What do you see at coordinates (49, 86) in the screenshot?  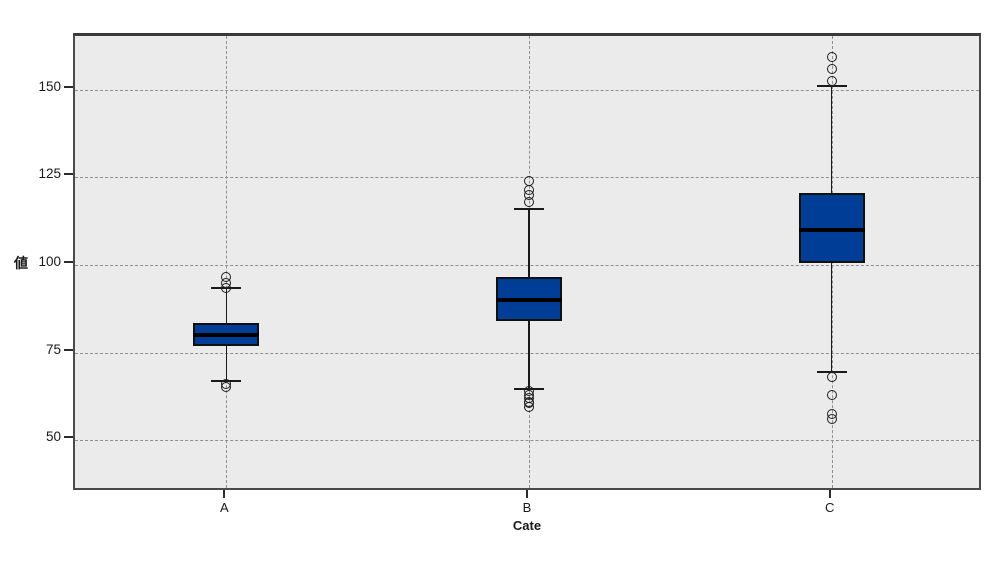 I see `y-tick-label: 150` at bounding box center [49, 86].